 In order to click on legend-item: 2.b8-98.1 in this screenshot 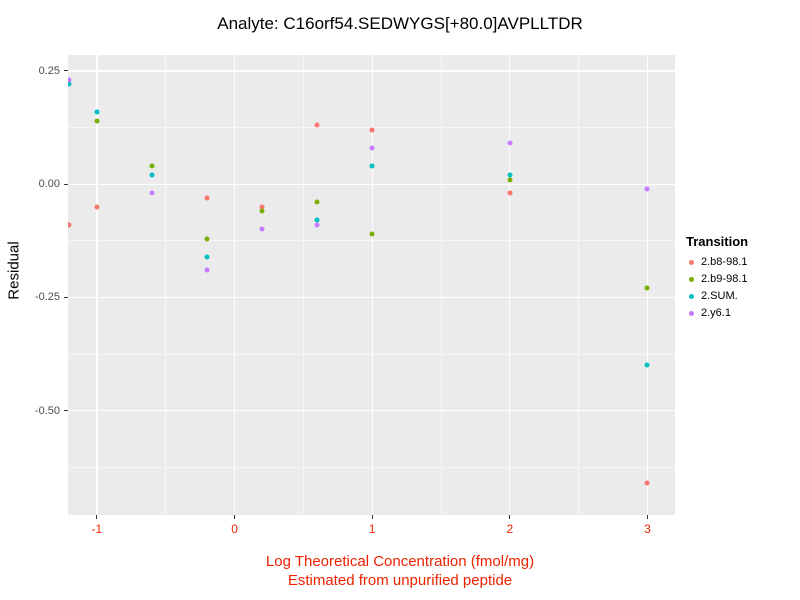, I will do `click(742, 262)`.